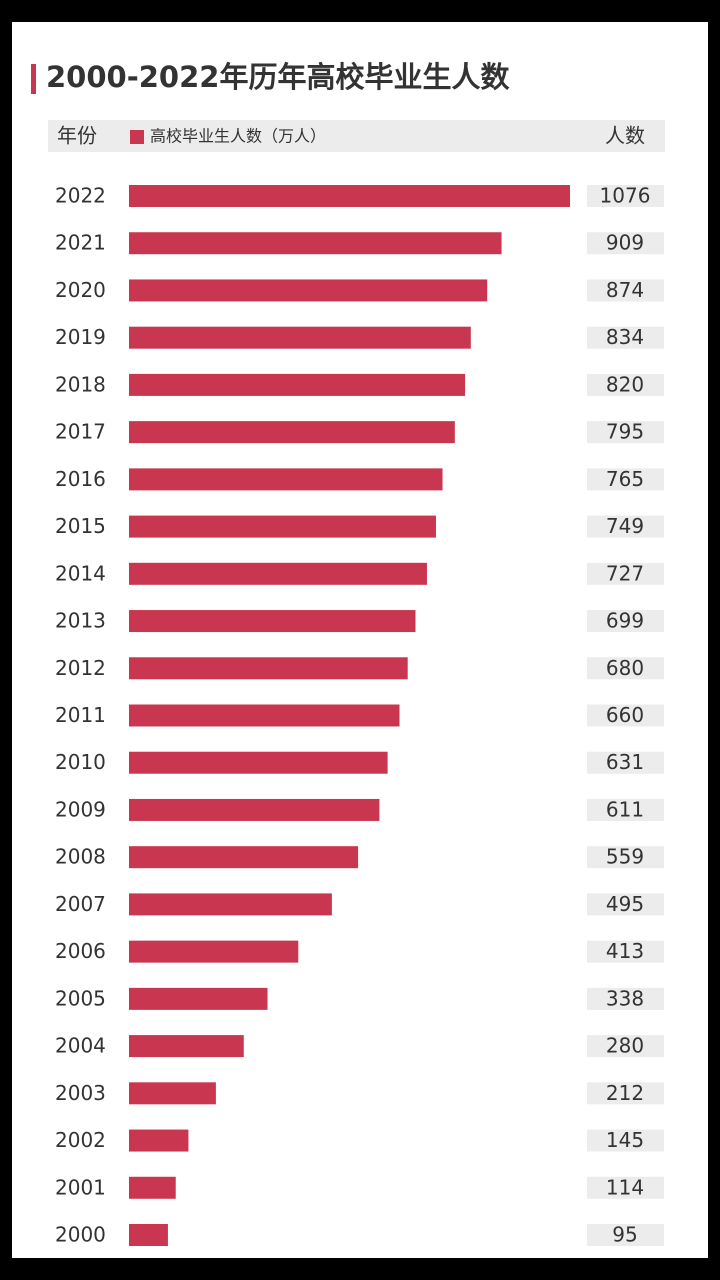  What do you see at coordinates (80, 951) in the screenshot?
I see `category-label: 2006` at bounding box center [80, 951].